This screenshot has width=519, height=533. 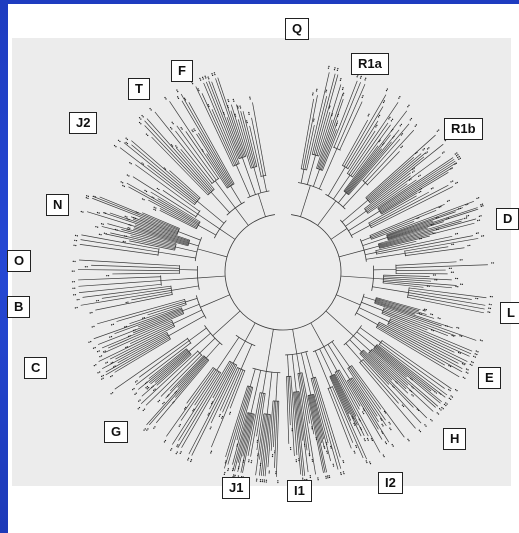 I want to click on clade-label-n: N, so click(x=58, y=205).